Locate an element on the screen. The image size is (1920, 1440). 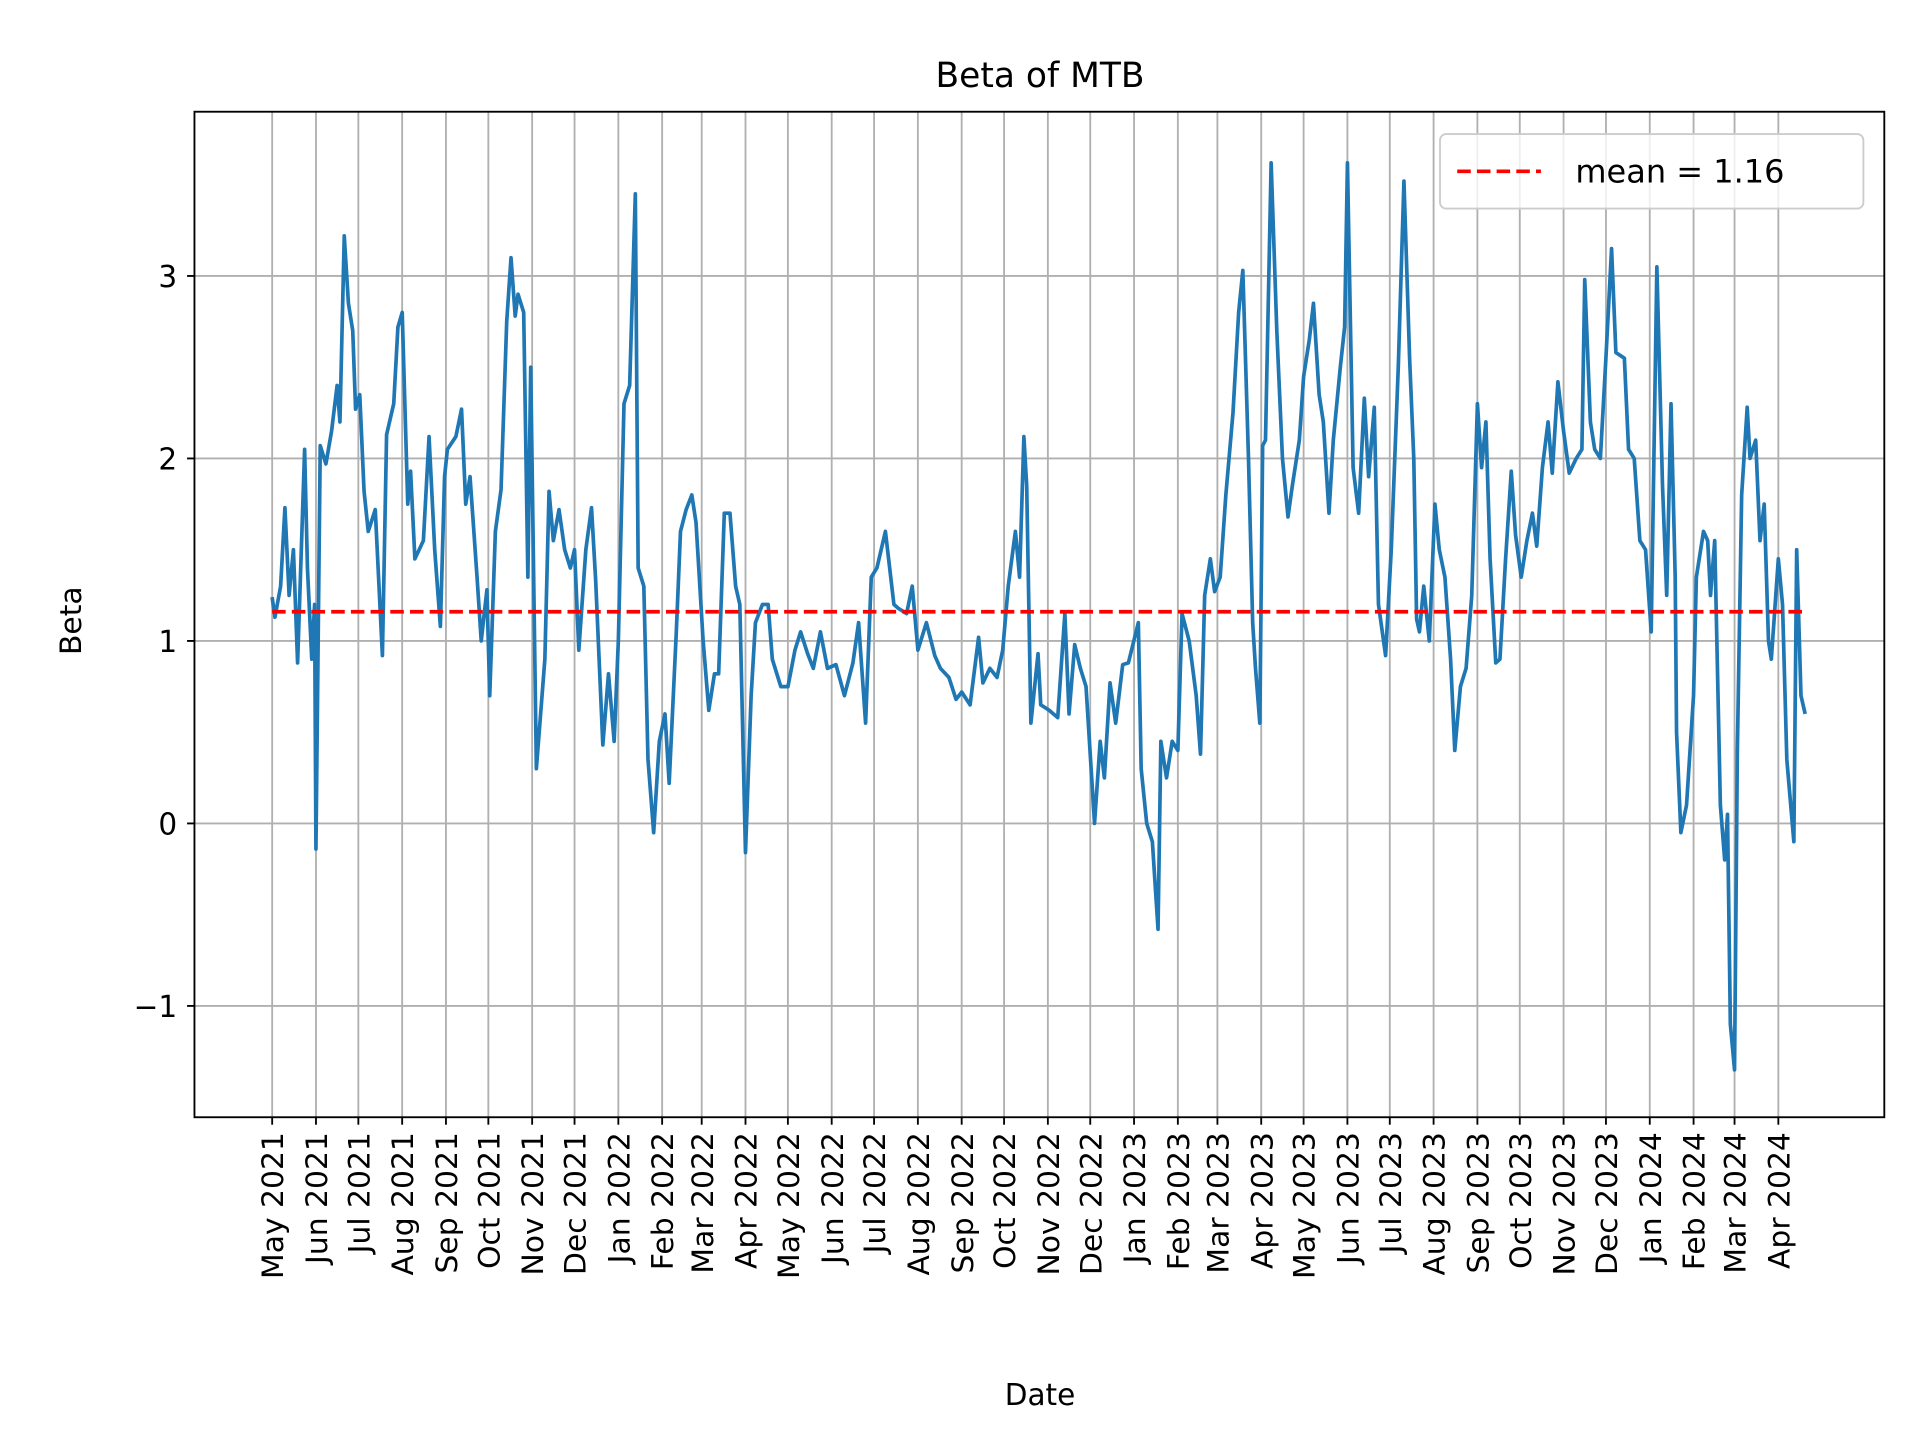
x-tick-label: Dec 2022 is located at coordinates (1090, 1203).